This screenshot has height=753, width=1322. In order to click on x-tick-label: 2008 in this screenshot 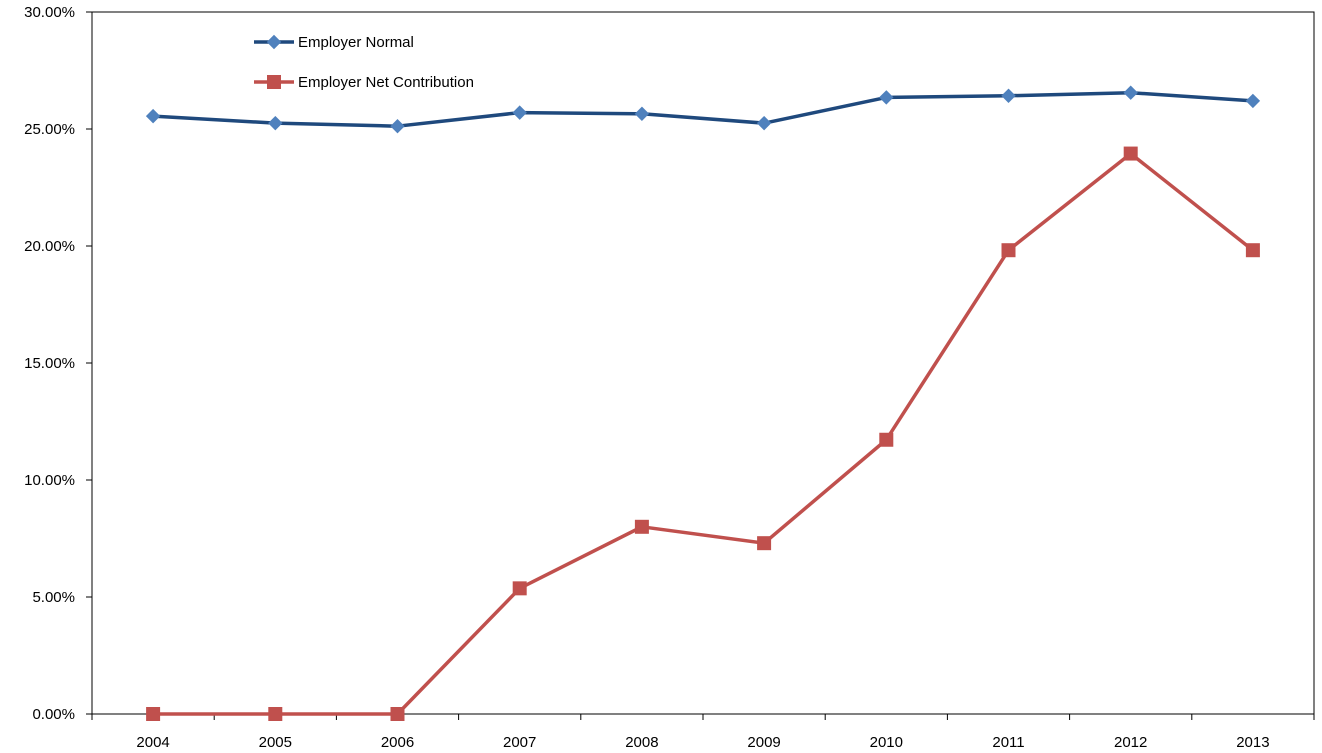, I will do `click(641, 742)`.